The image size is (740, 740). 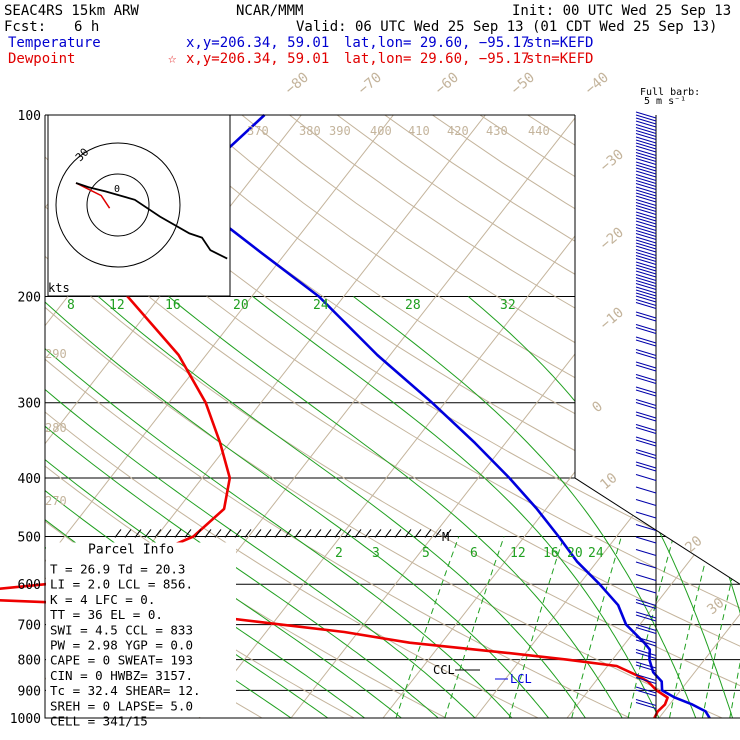 What do you see at coordinates (125, 690) in the screenshot?
I see `parcel-info-row: Tc = 32.4 SHEAR= 12.` at bounding box center [125, 690].